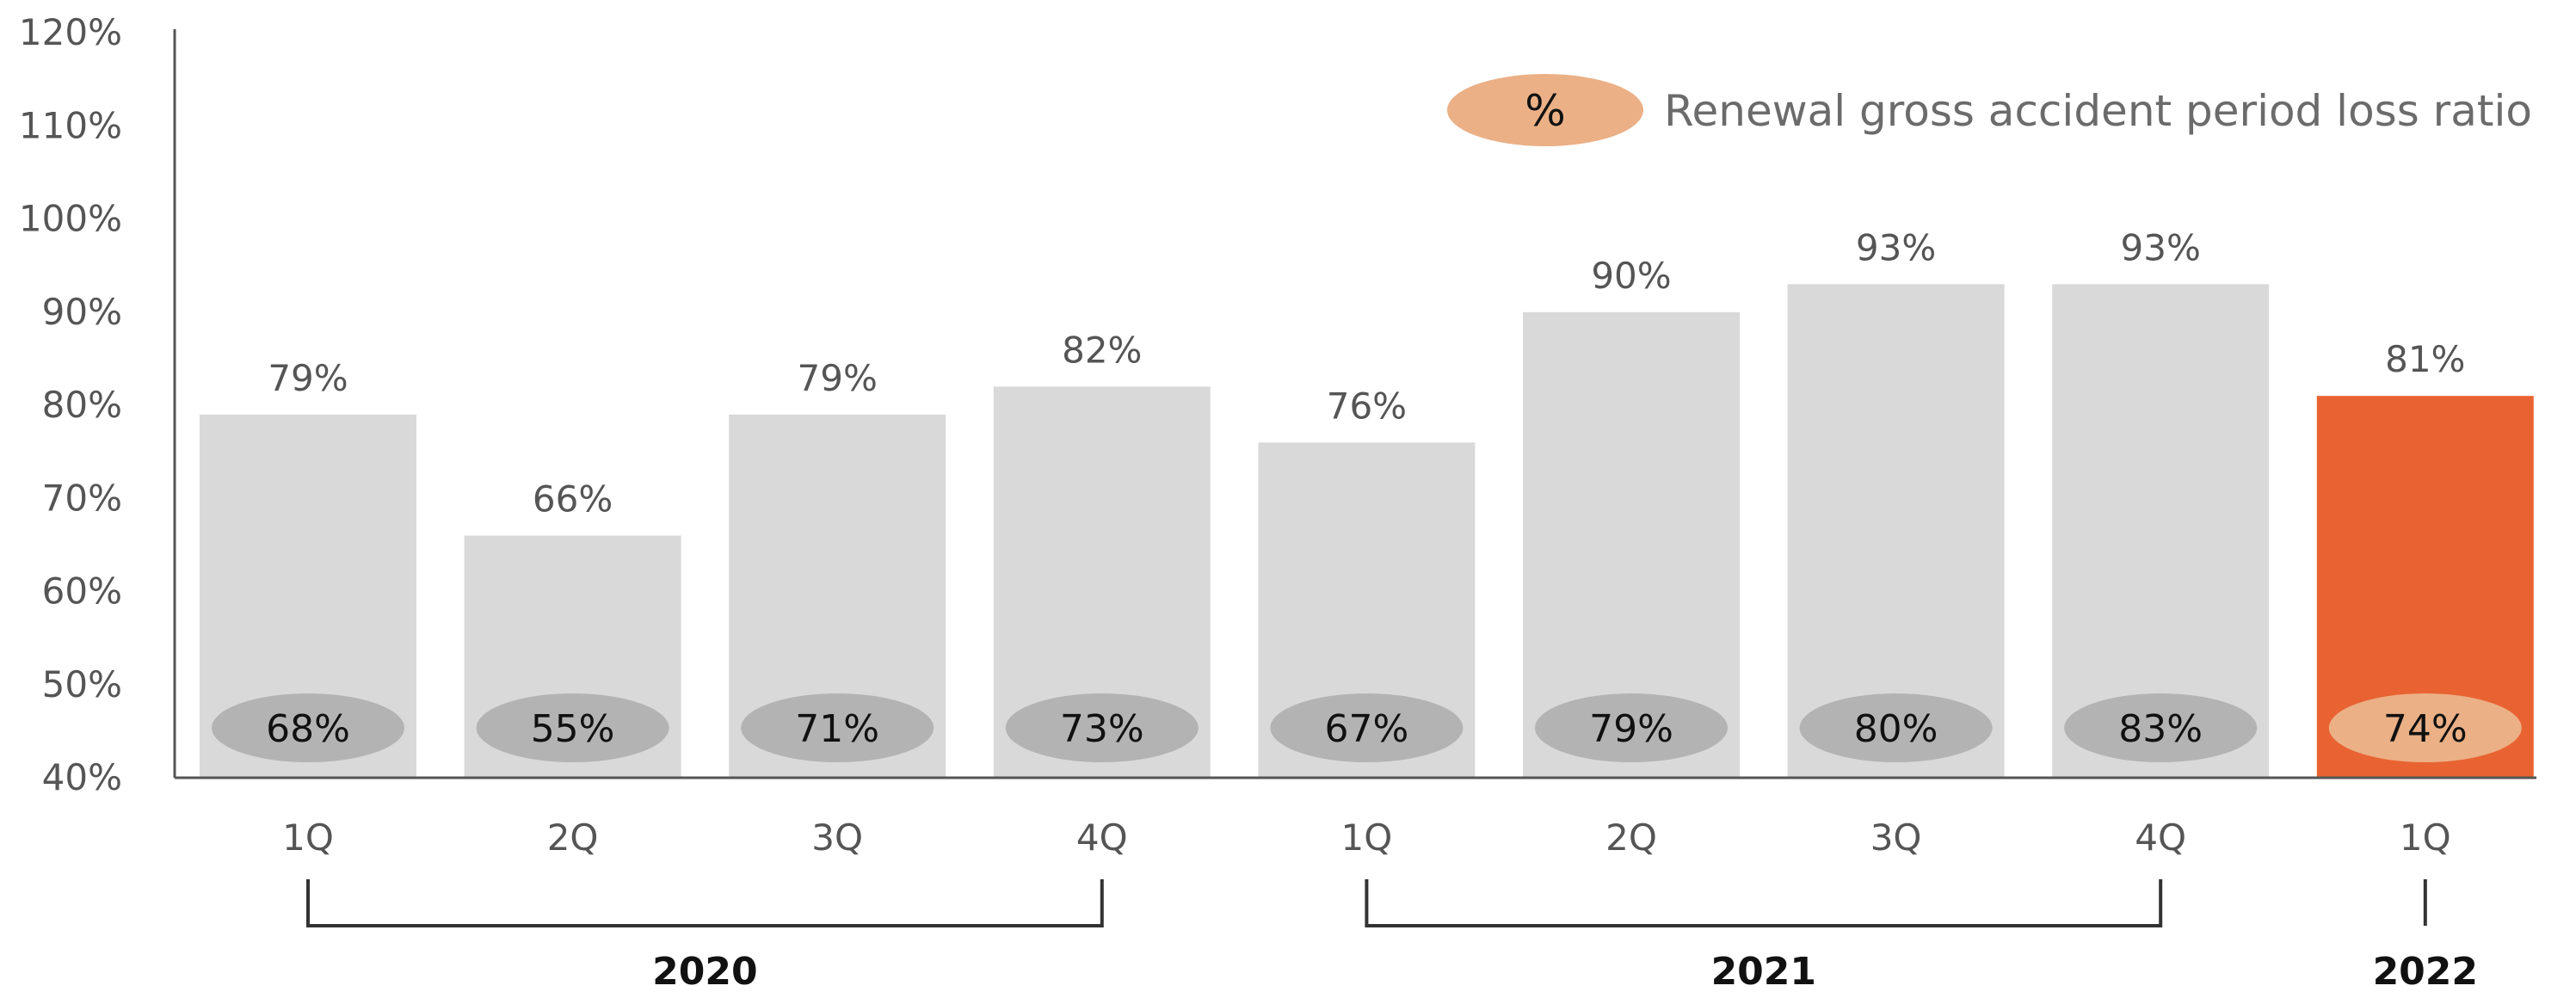 This screenshot has height=998, width=2576. I want to click on y-tick-label: 100%, so click(70, 219).